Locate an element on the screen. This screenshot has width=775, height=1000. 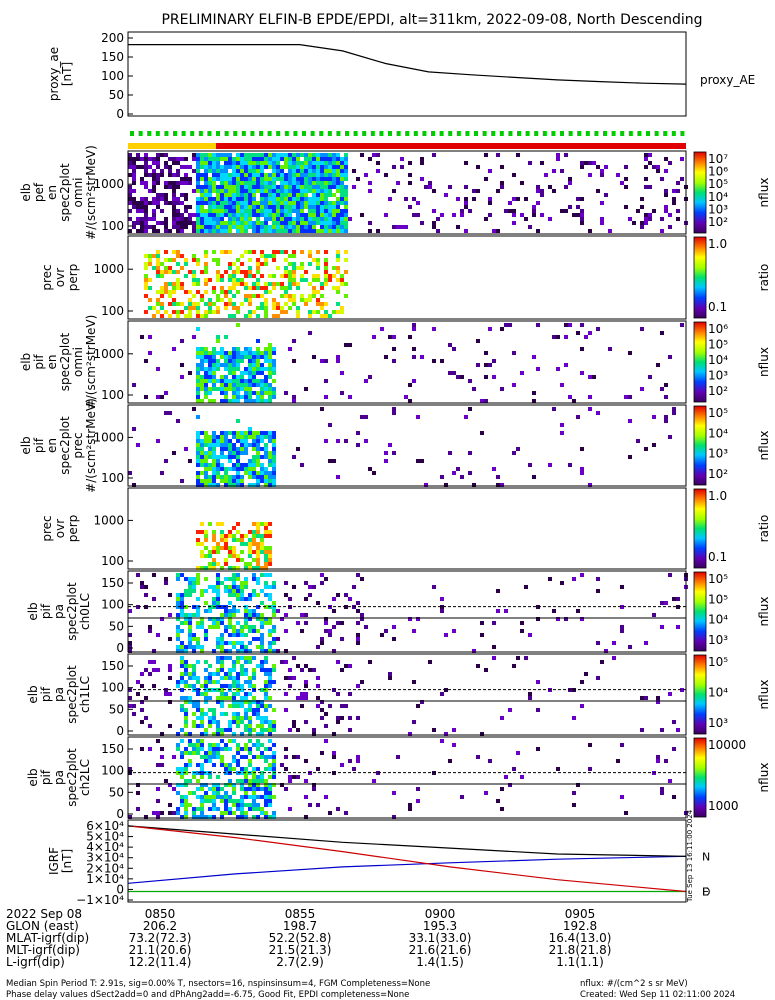
footer-value: 33.1(33.0) is located at coordinates (440, 938).